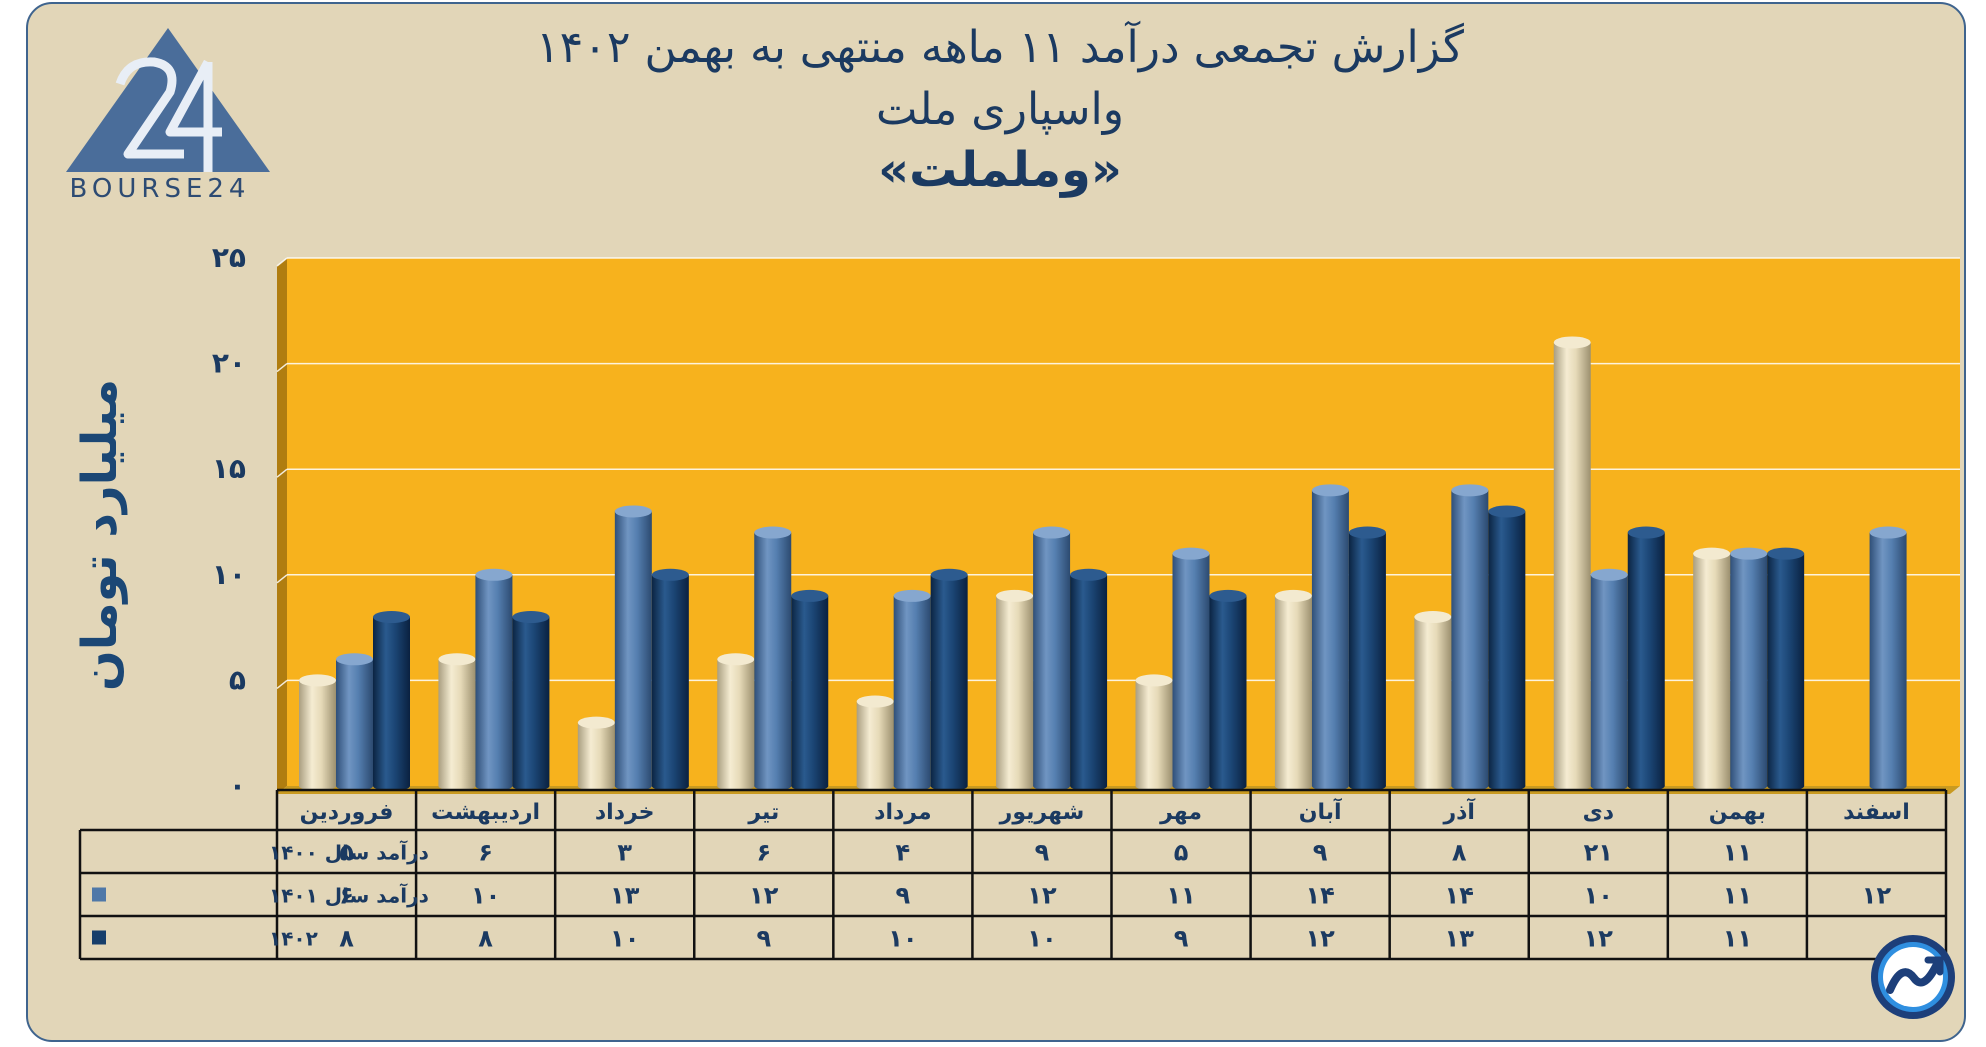  I want to click on category-label: شهریور, so click(1042, 812).